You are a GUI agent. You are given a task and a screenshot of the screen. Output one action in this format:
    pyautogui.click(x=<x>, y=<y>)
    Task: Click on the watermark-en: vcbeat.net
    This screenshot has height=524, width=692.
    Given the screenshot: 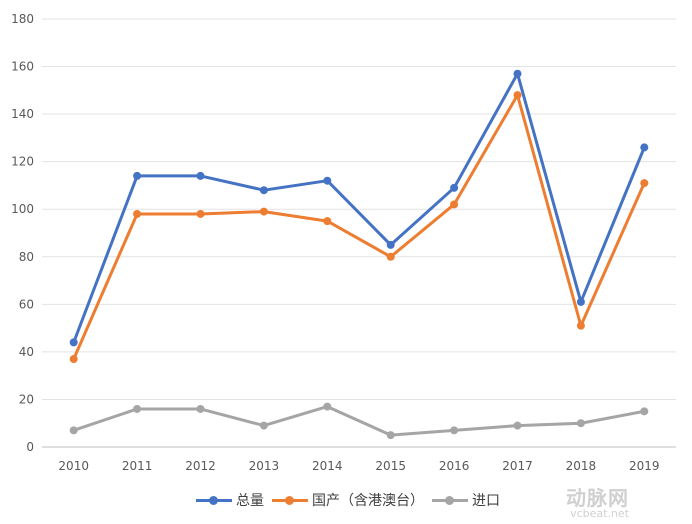 What is the action you would take?
    pyautogui.click(x=599, y=513)
    